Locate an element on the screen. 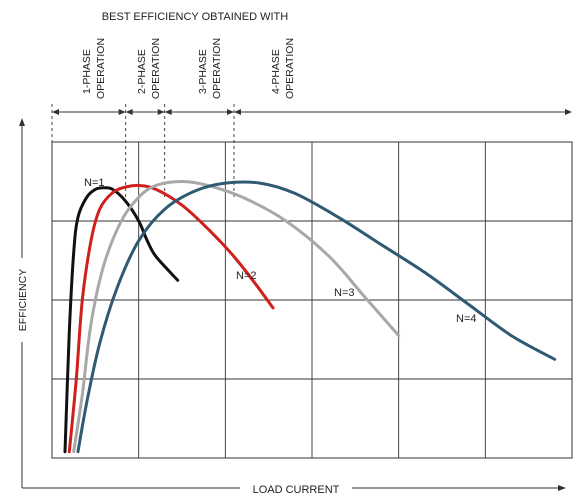 This screenshot has height=504, width=585. x-axis-label: LOAD CURRENT is located at coordinates (296, 490).